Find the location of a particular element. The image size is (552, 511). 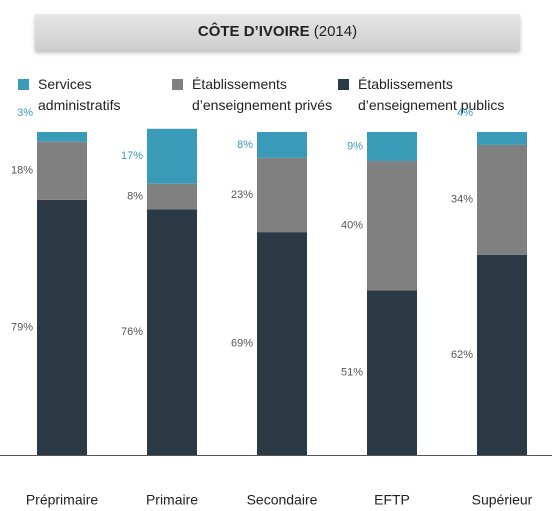

value-label: 62% is located at coordinates (462, 355).